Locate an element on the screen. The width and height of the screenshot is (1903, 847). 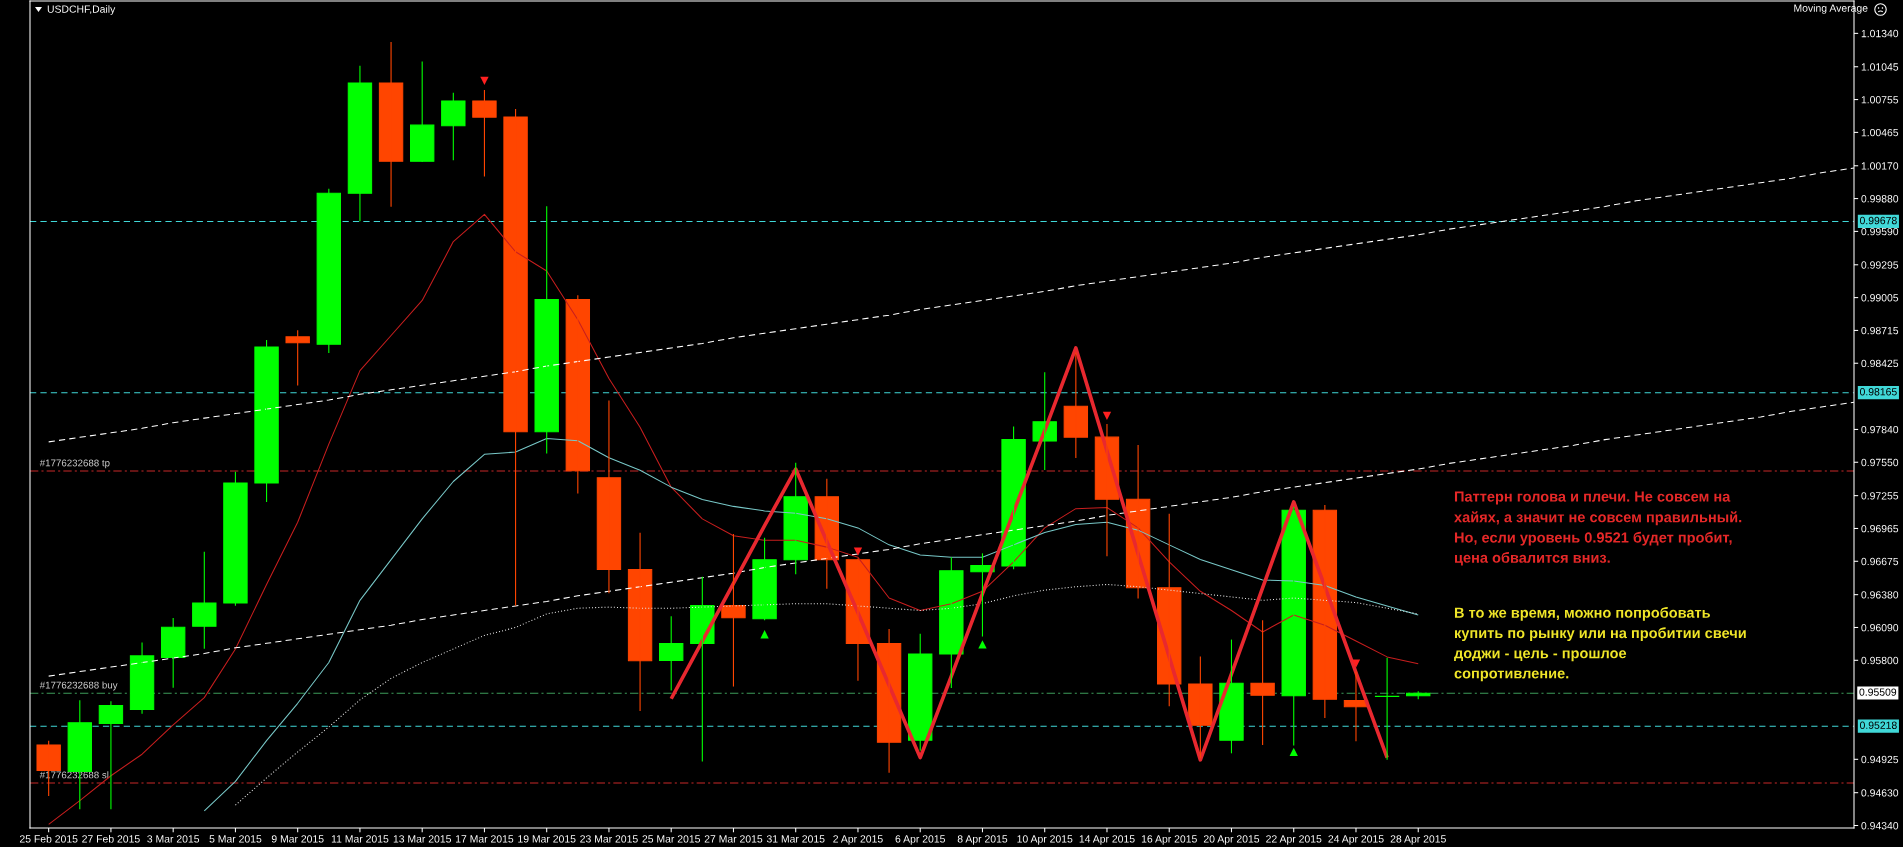
y-tick-label: 1.00170 is located at coordinates (1880, 166).